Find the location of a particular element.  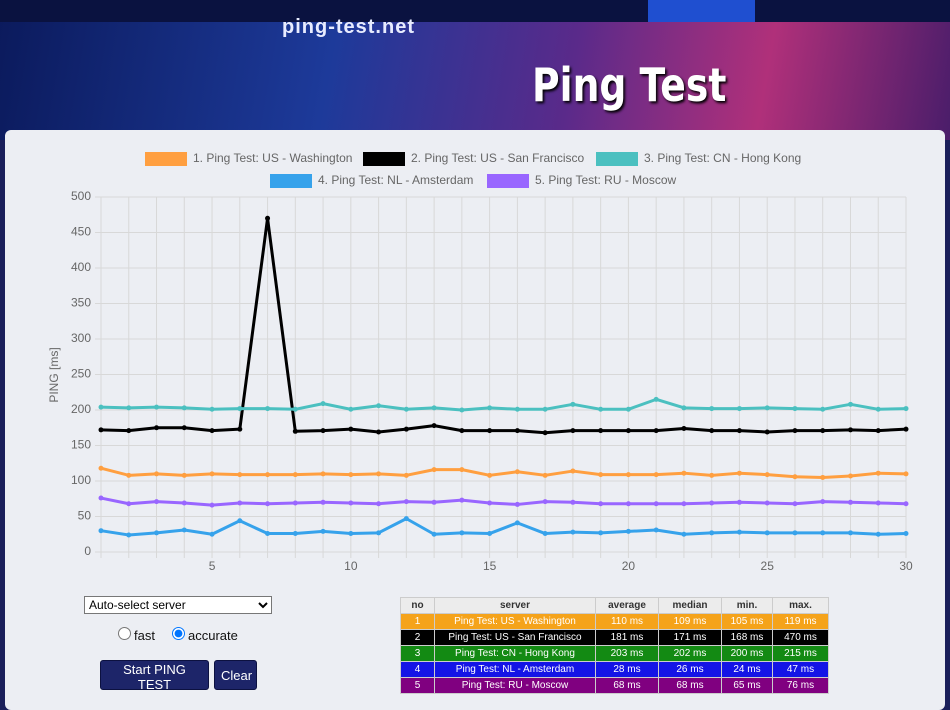

site-name: ping-test.net is located at coordinates (348, 27).